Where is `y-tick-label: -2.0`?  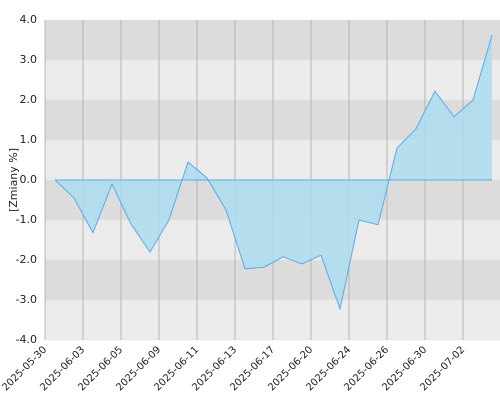
y-tick-label: -2.0 is located at coordinates (26, 259).